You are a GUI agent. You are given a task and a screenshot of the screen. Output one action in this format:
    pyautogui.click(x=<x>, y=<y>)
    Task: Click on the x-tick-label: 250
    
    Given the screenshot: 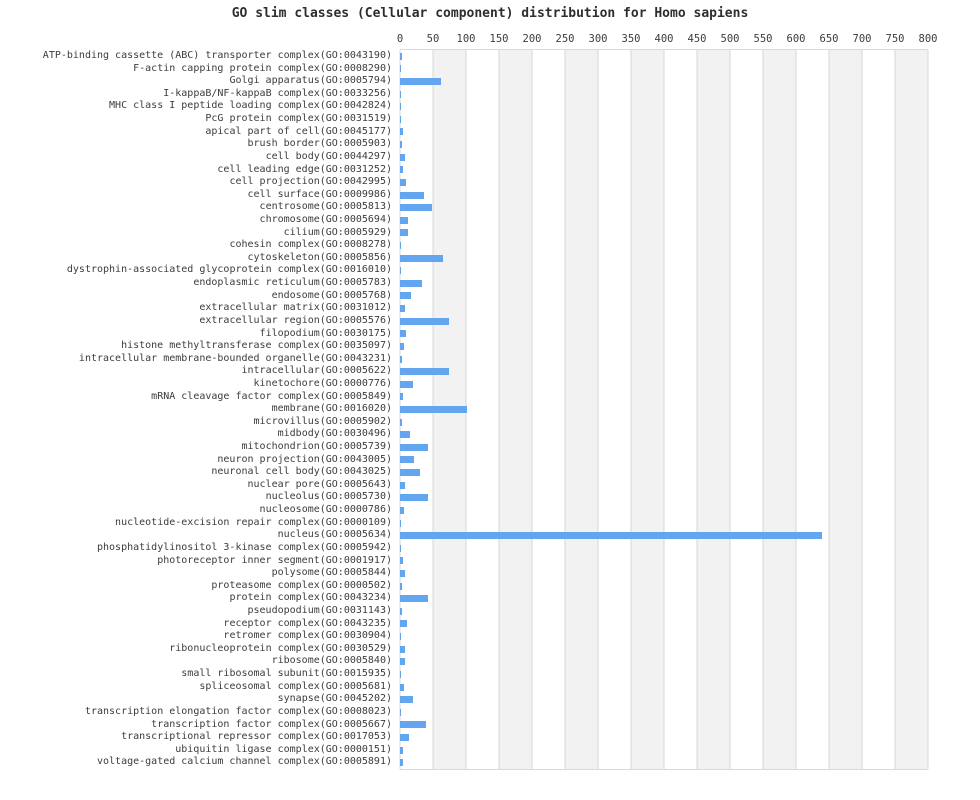 What is the action you would take?
    pyautogui.click(x=565, y=39)
    